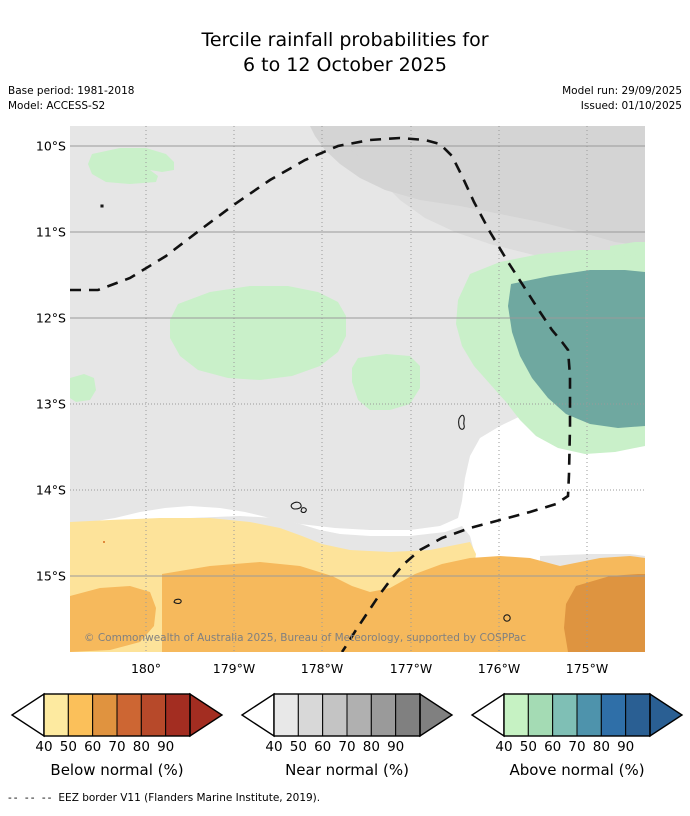  I want to click on y-tick-label: 12°S, so click(50, 318).